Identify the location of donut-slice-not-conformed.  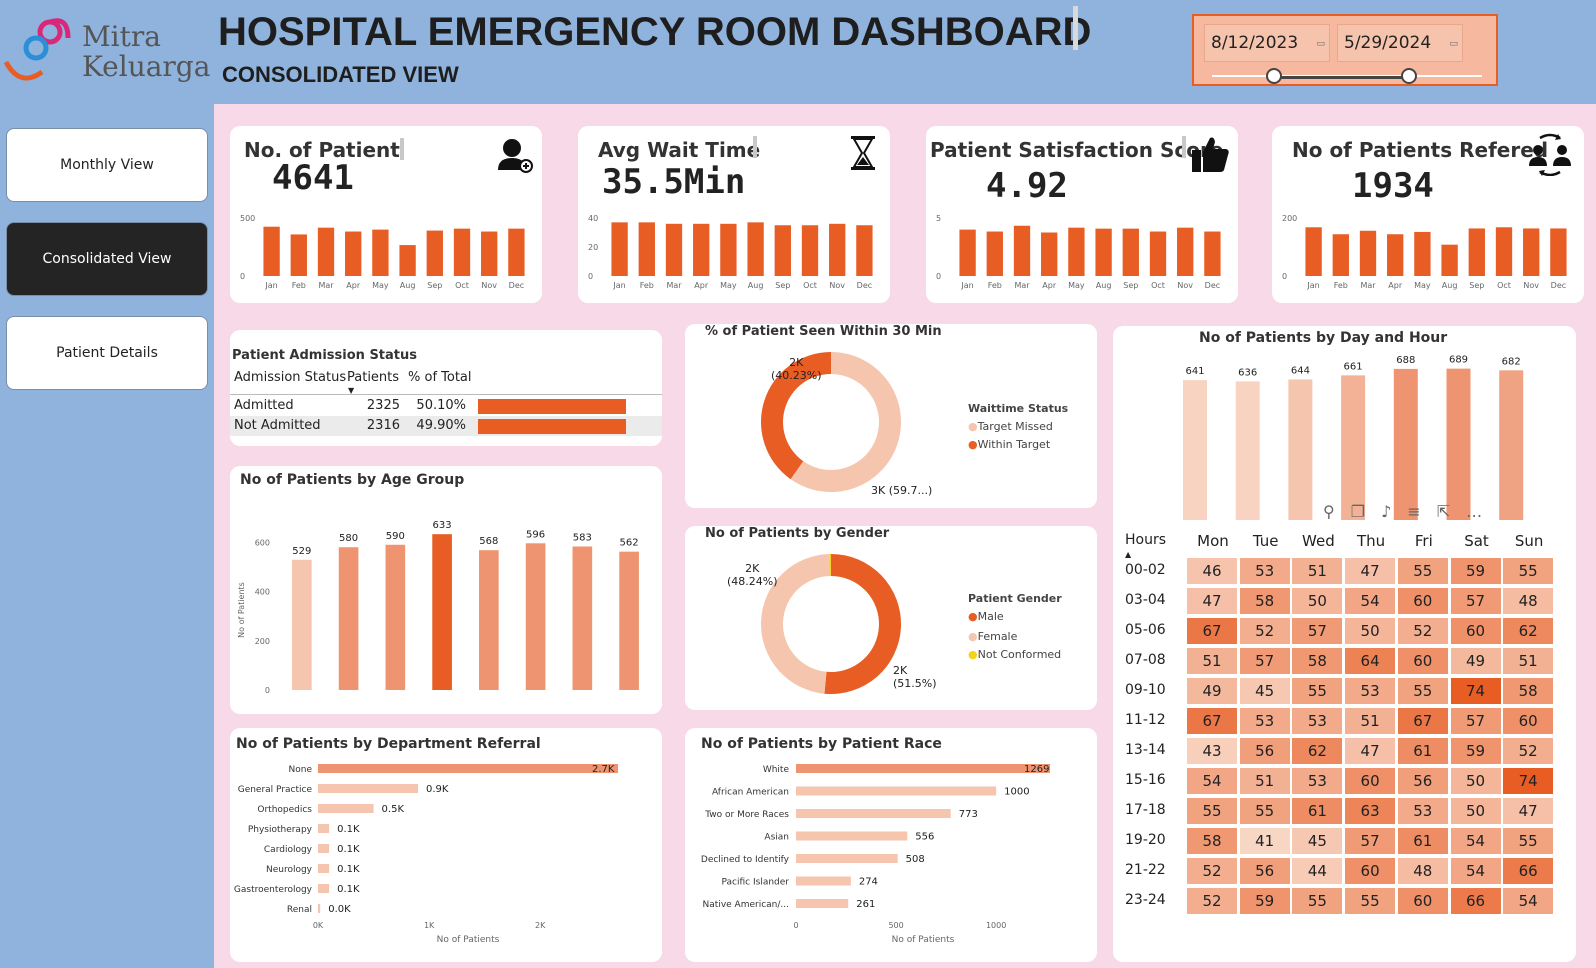
(830, 565).